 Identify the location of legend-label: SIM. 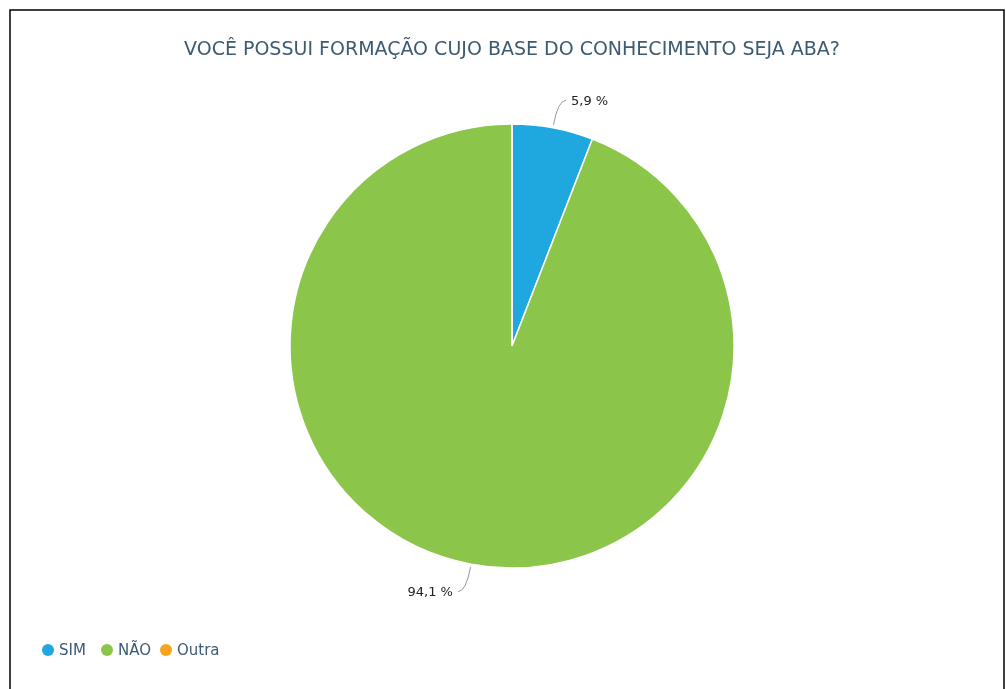
(72, 650).